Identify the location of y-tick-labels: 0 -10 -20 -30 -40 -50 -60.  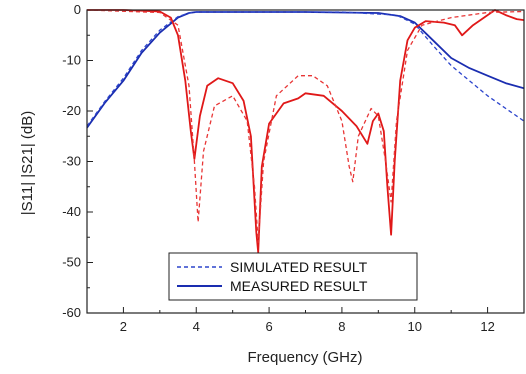
(71, 161).